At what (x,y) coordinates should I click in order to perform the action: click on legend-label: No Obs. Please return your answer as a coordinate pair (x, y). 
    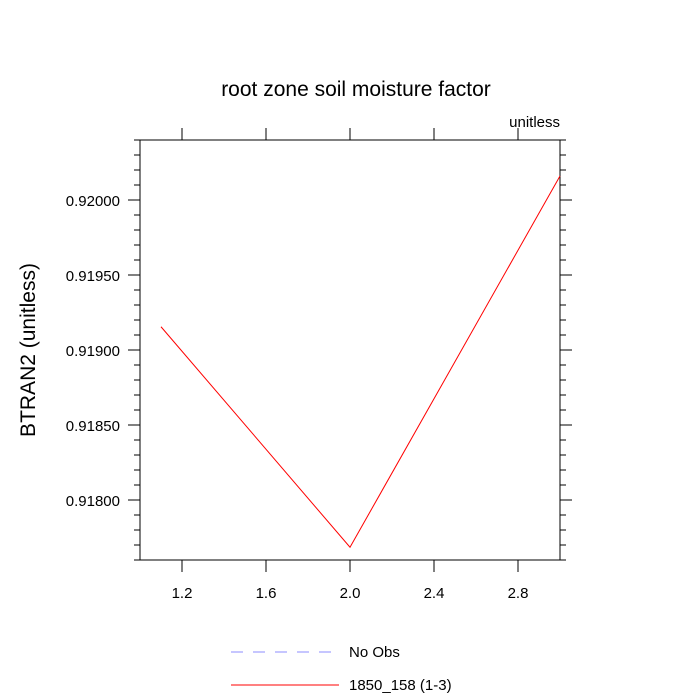
    Looking at the image, I should click on (374, 652).